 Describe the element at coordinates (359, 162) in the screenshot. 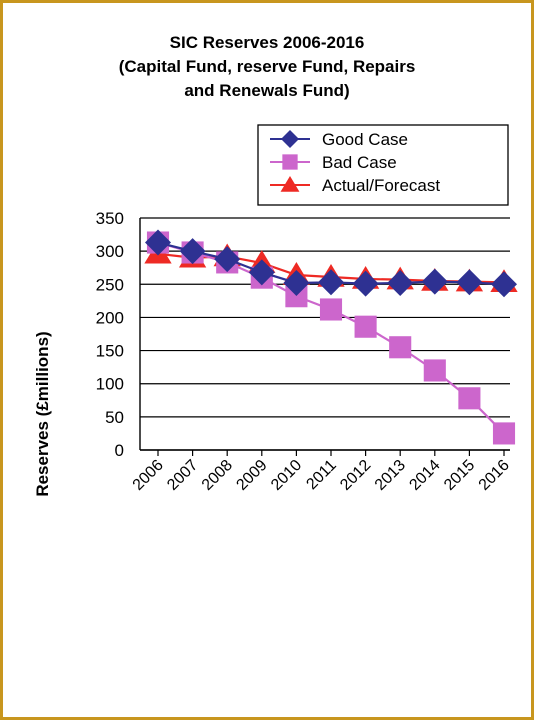

I see `legend-label: Bad Case` at that location.